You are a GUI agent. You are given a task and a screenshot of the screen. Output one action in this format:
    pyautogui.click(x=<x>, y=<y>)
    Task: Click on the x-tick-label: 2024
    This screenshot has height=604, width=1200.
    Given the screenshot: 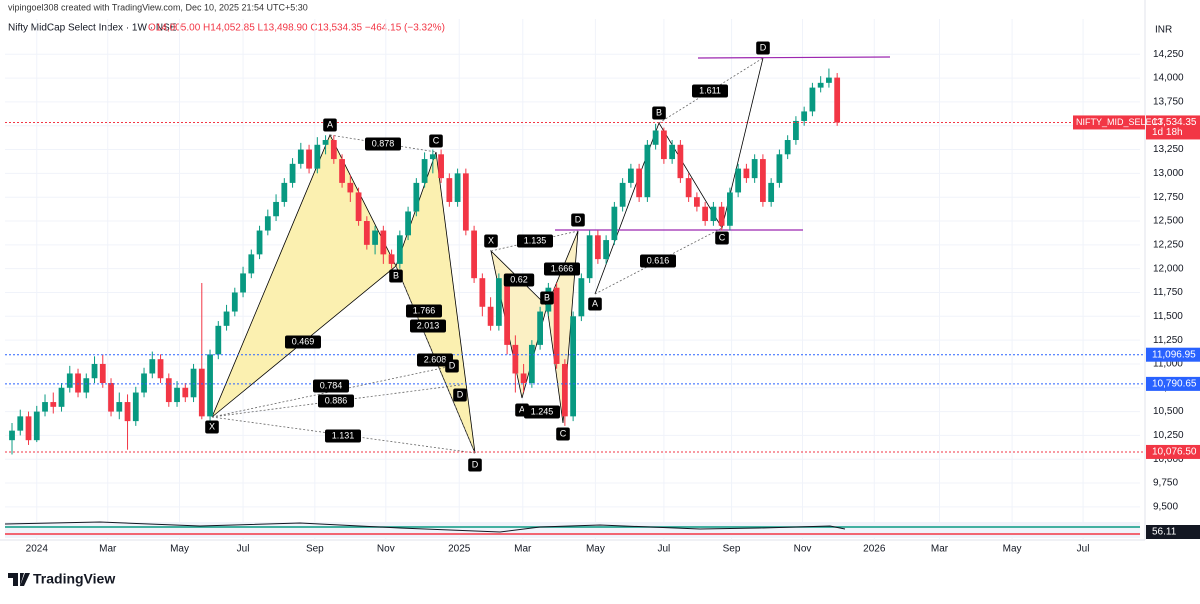 What is the action you would take?
    pyautogui.click(x=37, y=549)
    